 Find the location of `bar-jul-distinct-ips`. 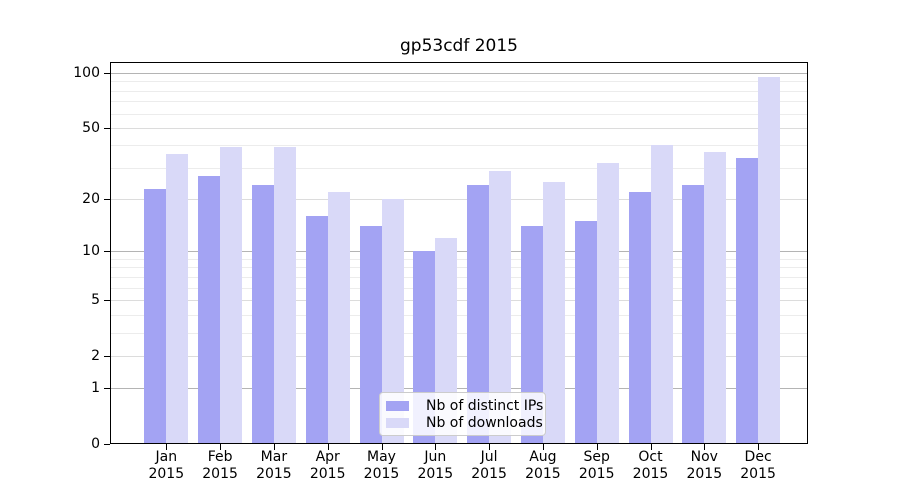

bar-jul-distinct-ips is located at coordinates (478, 314).